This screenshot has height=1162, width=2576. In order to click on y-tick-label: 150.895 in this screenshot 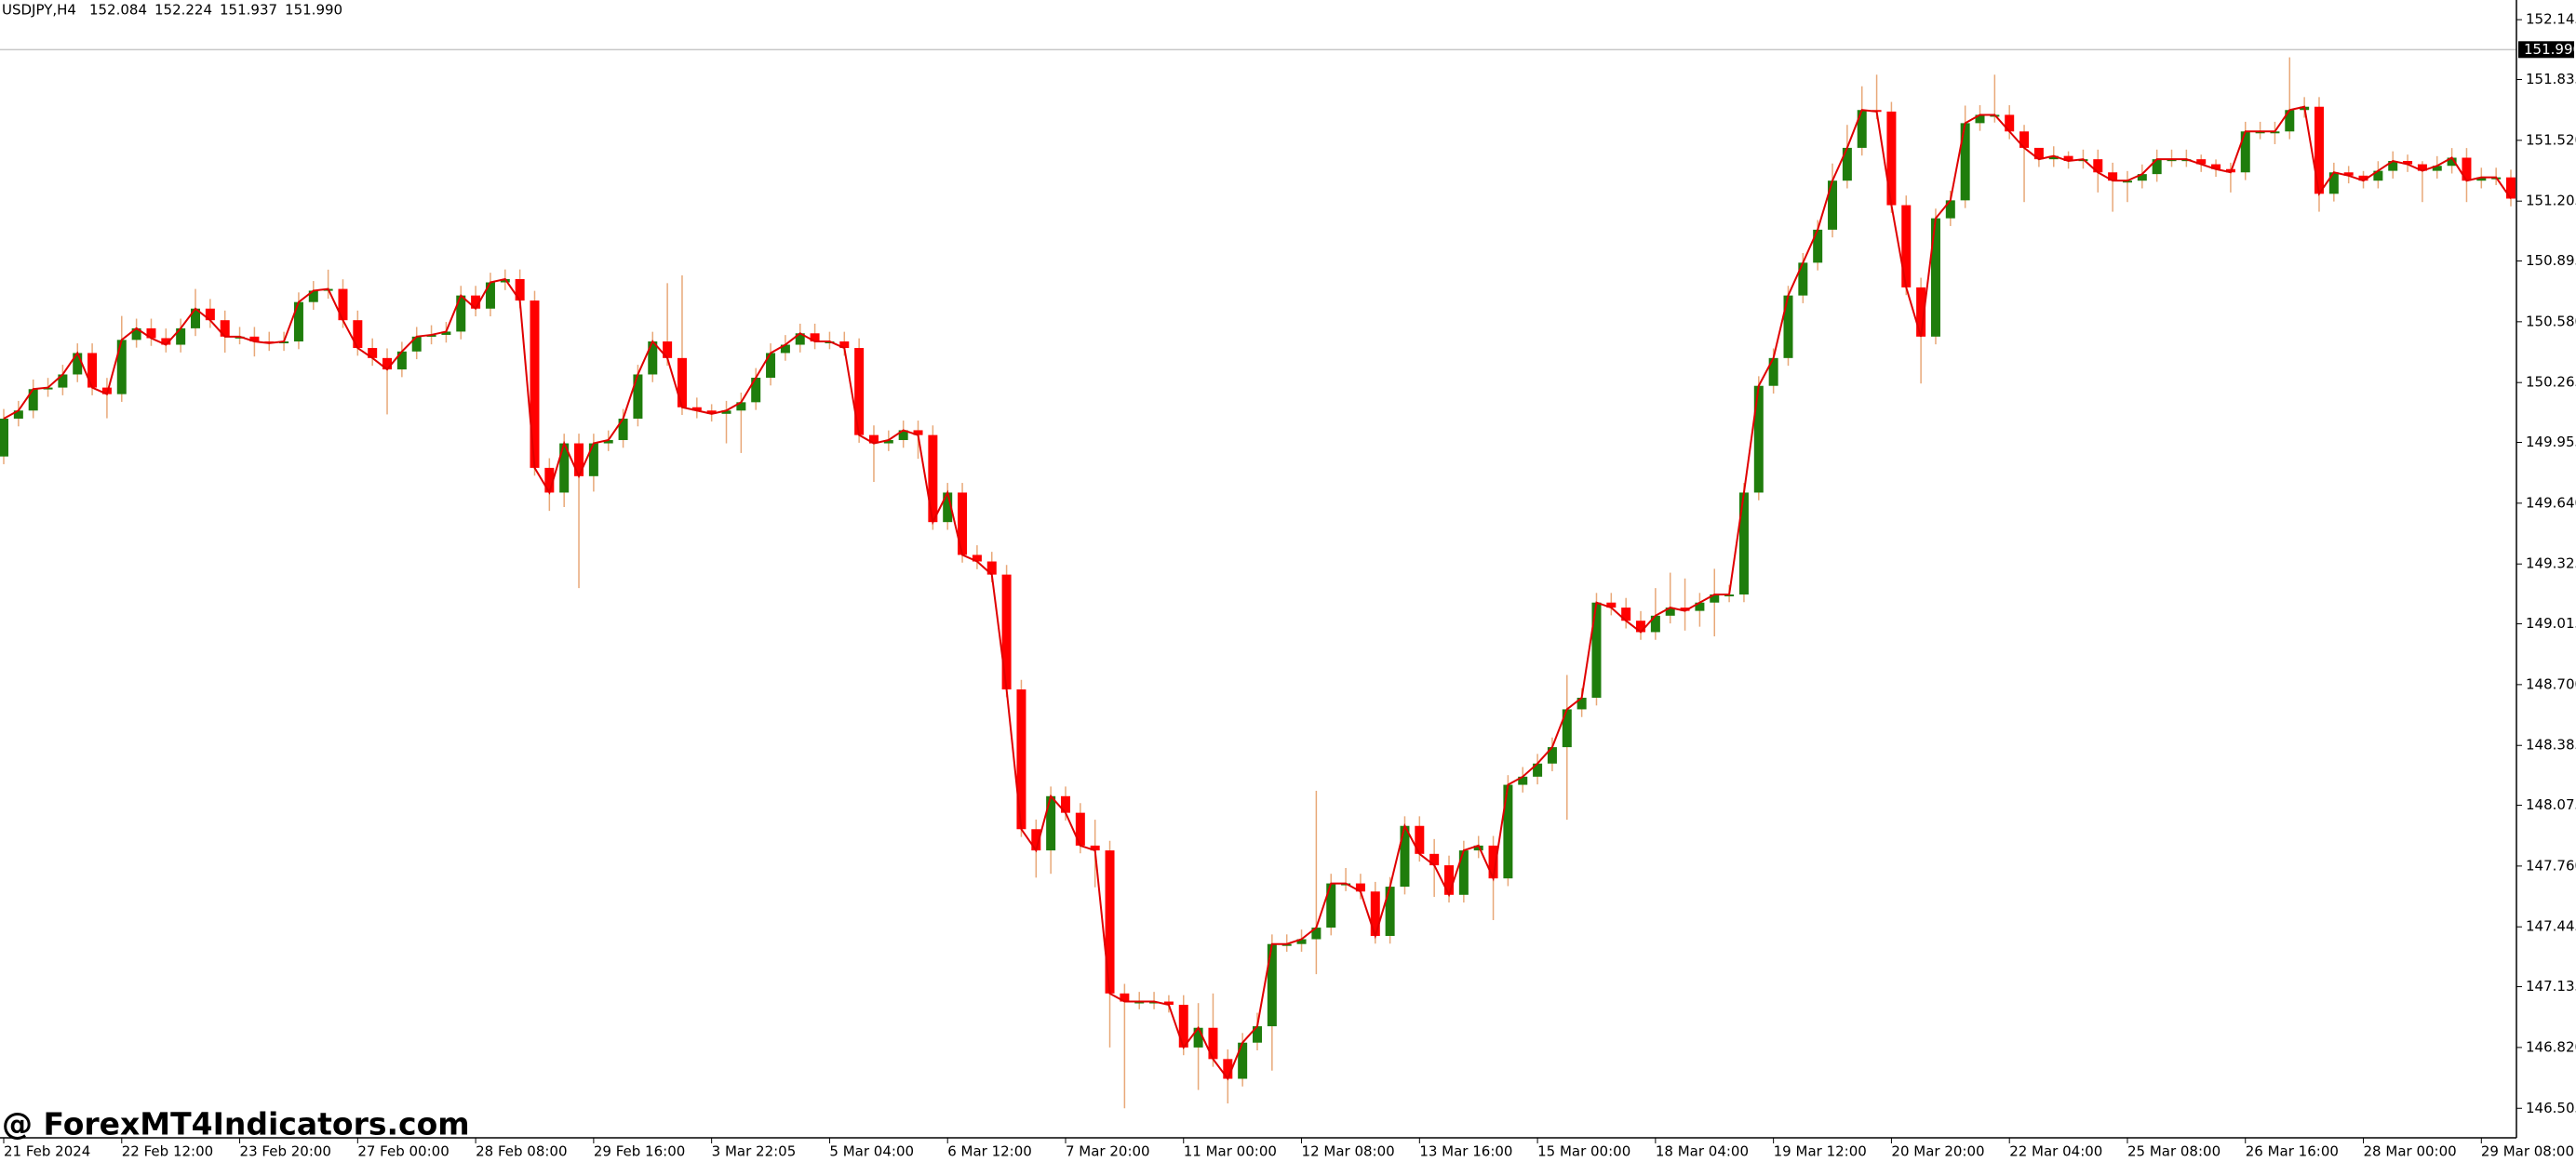, I will do `click(2551, 260)`.